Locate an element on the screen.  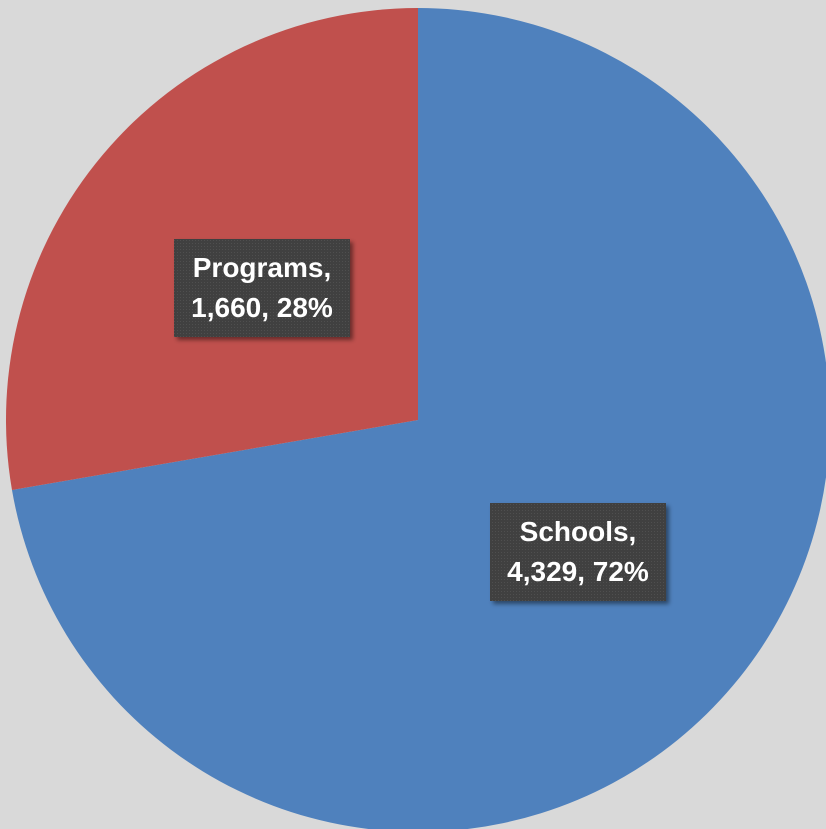
data-label-programs: Programs, 1,660, 28% is located at coordinates (262, 288).